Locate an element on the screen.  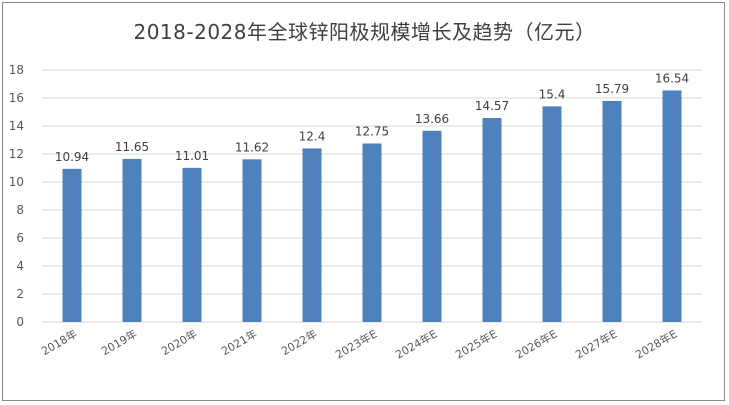
y-tick-label: 10 is located at coordinates (16, 182).